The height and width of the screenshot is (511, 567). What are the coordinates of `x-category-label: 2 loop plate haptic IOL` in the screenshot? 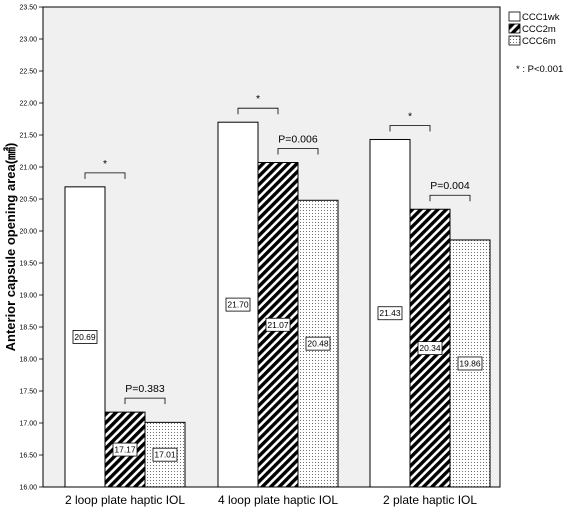 It's located at (125, 500).